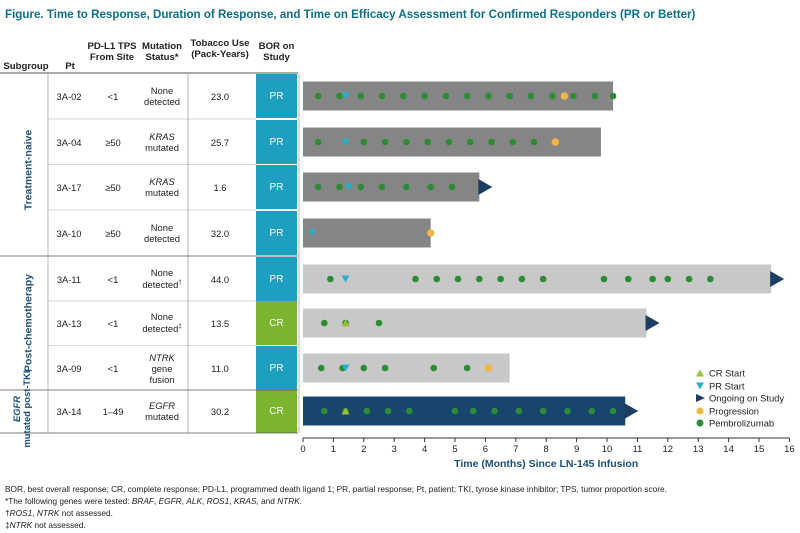 This screenshot has width=800, height=533. What do you see at coordinates (180, 283) in the screenshot?
I see `footnote-mark: †` at bounding box center [180, 283].